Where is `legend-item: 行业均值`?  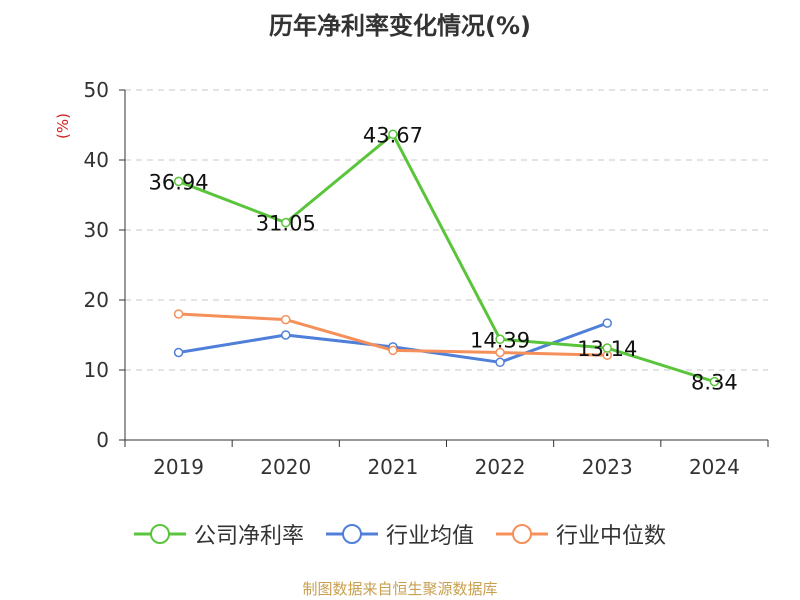
legend-item: 行业均值 is located at coordinates (399, 534).